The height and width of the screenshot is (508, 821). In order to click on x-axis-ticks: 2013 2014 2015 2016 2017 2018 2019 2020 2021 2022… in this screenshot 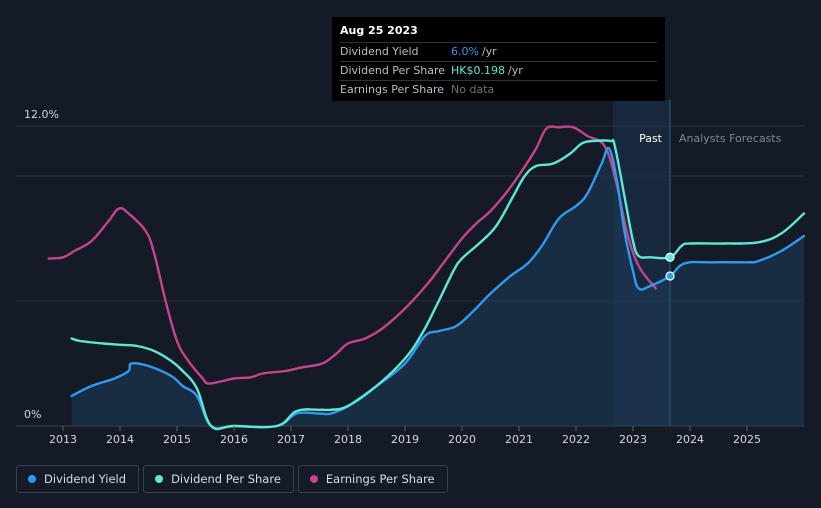, I will do `click(405, 436)`.